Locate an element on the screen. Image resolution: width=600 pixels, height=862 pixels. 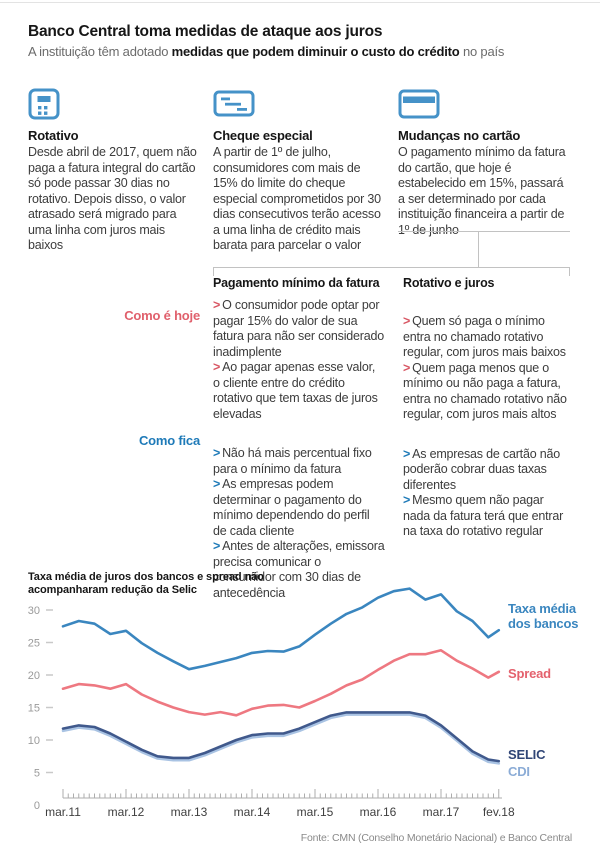
connector-line-vertical is located at coordinates (478, 249).